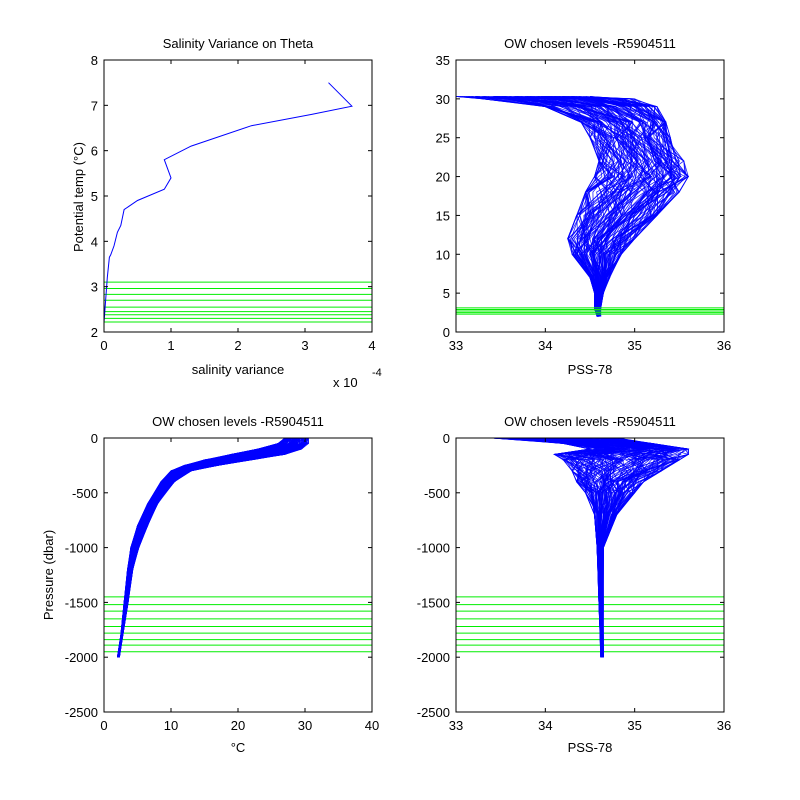 This screenshot has height=800, width=800. I want to click on axis-ticks: 33 34 35 36 -2500 -2000 -1500 -1000 -500 0, so click(574, 582).